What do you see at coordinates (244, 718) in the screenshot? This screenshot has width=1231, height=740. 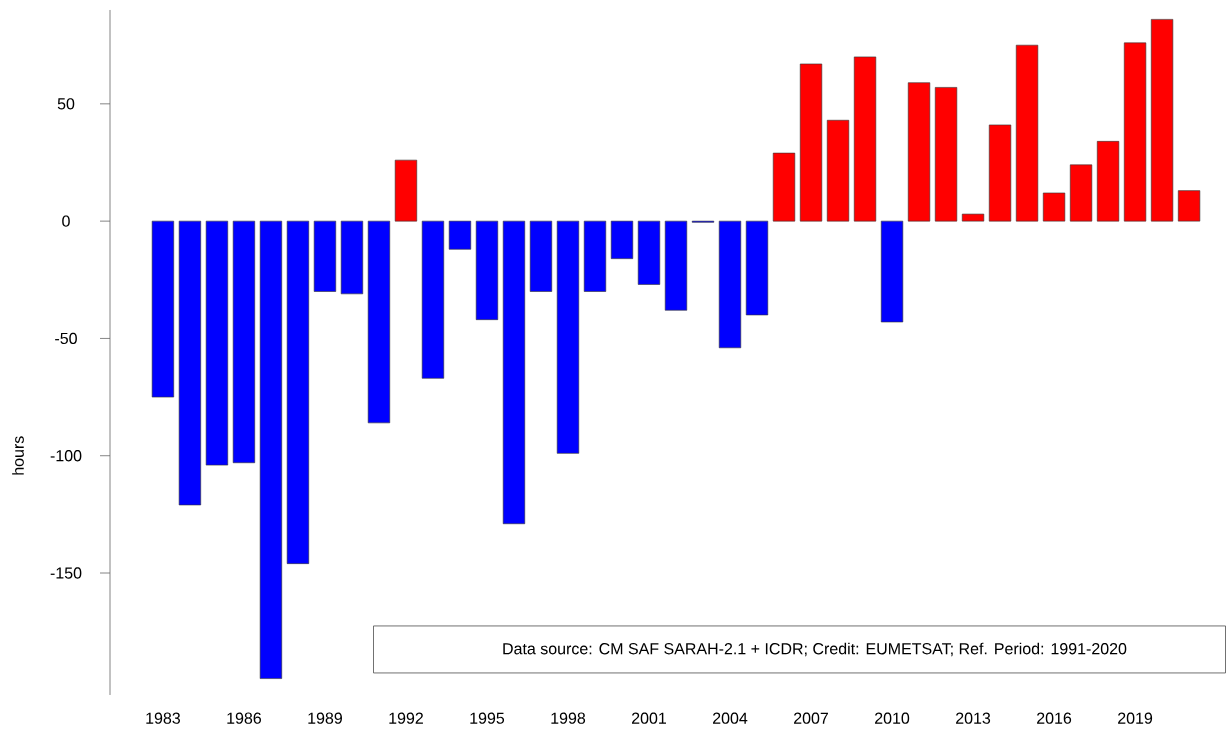 I see `x-tick-label: 1986` at bounding box center [244, 718].